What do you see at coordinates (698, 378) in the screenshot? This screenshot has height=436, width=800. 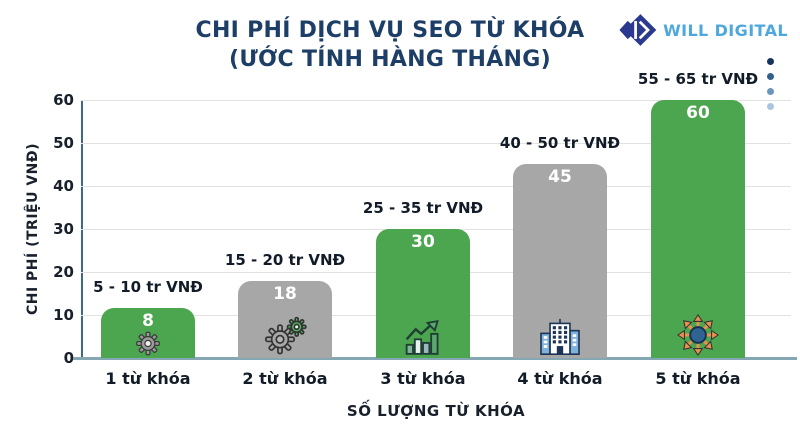 I see `x-tick-label: 5 từ khóa` at bounding box center [698, 378].